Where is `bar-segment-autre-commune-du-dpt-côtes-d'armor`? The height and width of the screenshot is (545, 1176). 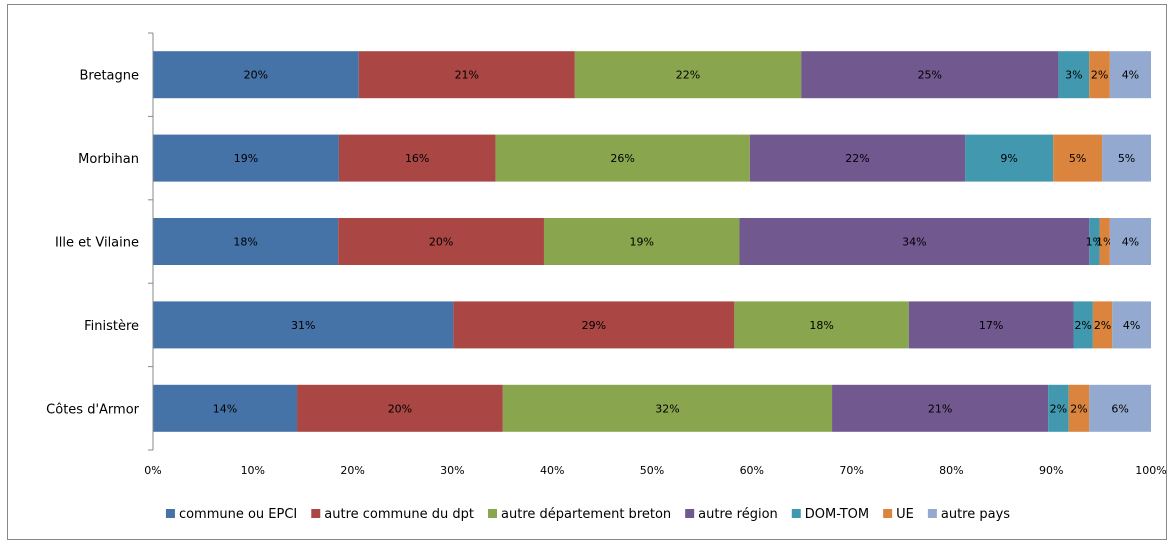 bar-segment-autre-commune-du-dpt-côtes-d'armor is located at coordinates (400, 408).